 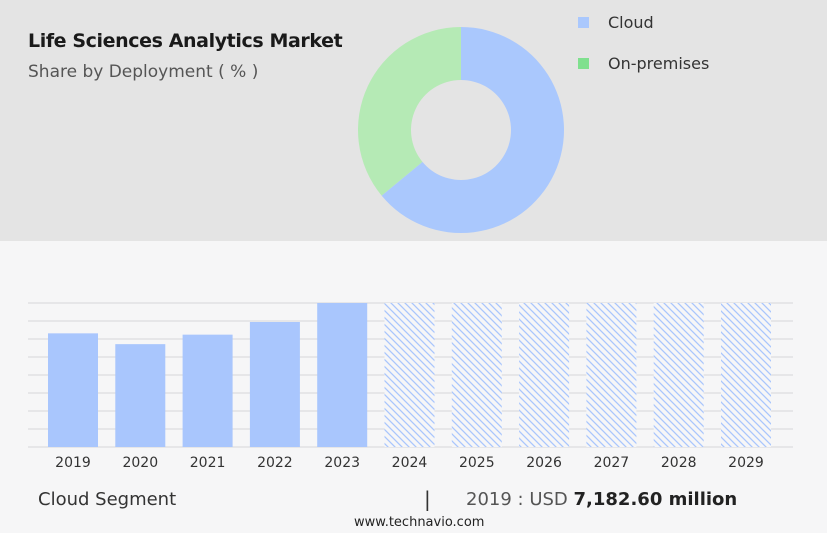 I want to click on legend-swatch-on-premises, so click(x=583, y=63).